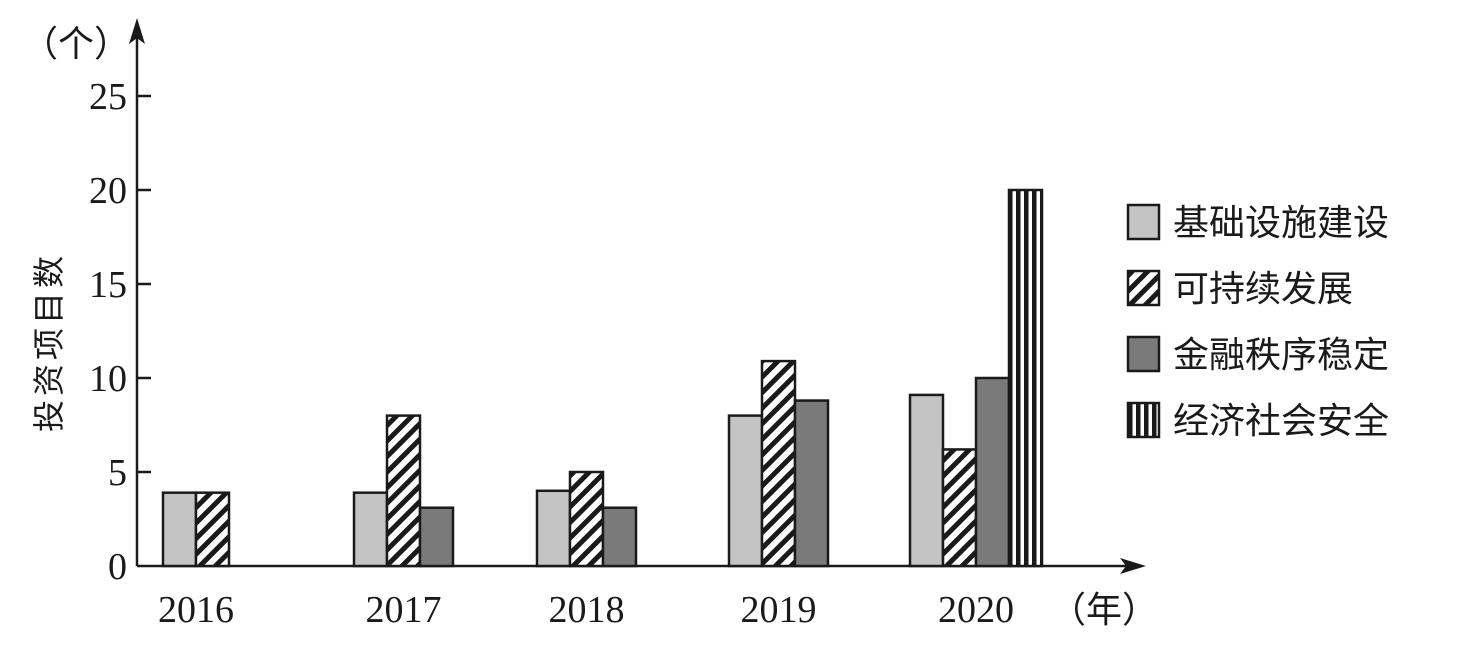  I want to click on y-axis-label: 投资项目数, so click(49, 342).